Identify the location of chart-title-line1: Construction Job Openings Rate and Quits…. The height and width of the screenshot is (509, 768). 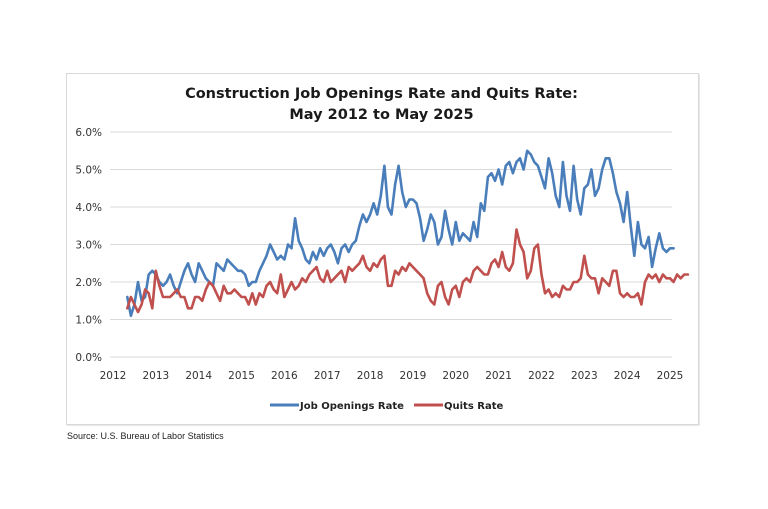
(381, 94).